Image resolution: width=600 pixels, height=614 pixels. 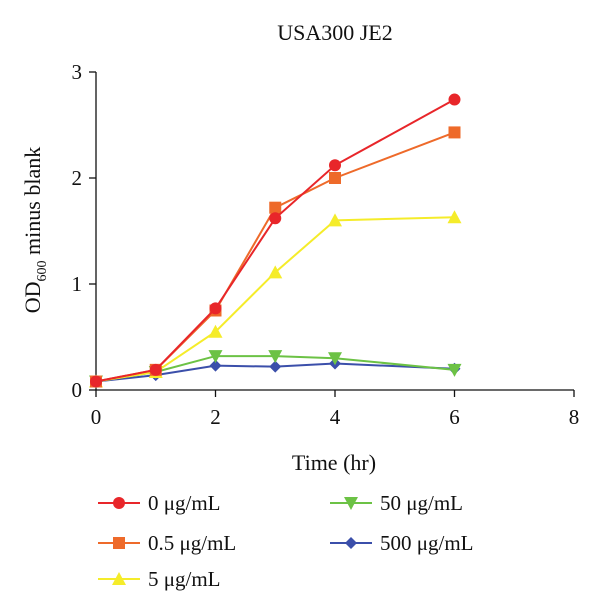 I want to click on legend: 0 μg/mL 0.5 μg/mL 5 μg/mL 50 μg/mL 500 μg/mL, so click(x=286, y=541).